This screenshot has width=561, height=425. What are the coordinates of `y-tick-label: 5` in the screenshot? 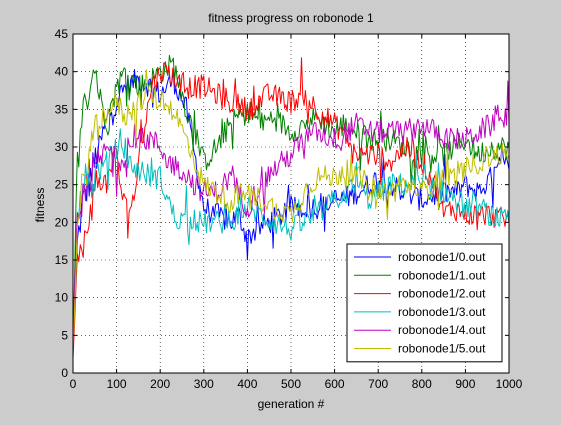 It's located at (64, 335).